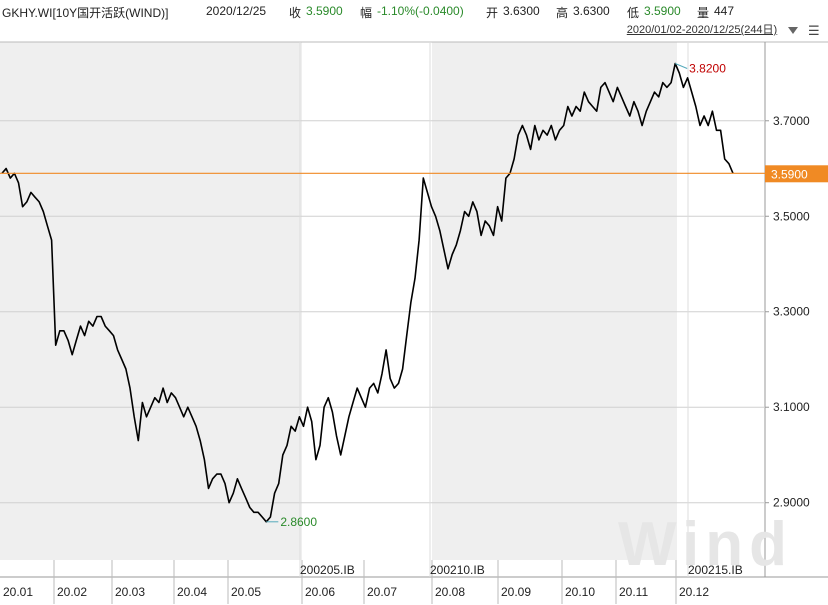 The image size is (828, 605). Describe the element at coordinates (793, 30) in the screenshot. I see `chevron-down-icon` at that location.